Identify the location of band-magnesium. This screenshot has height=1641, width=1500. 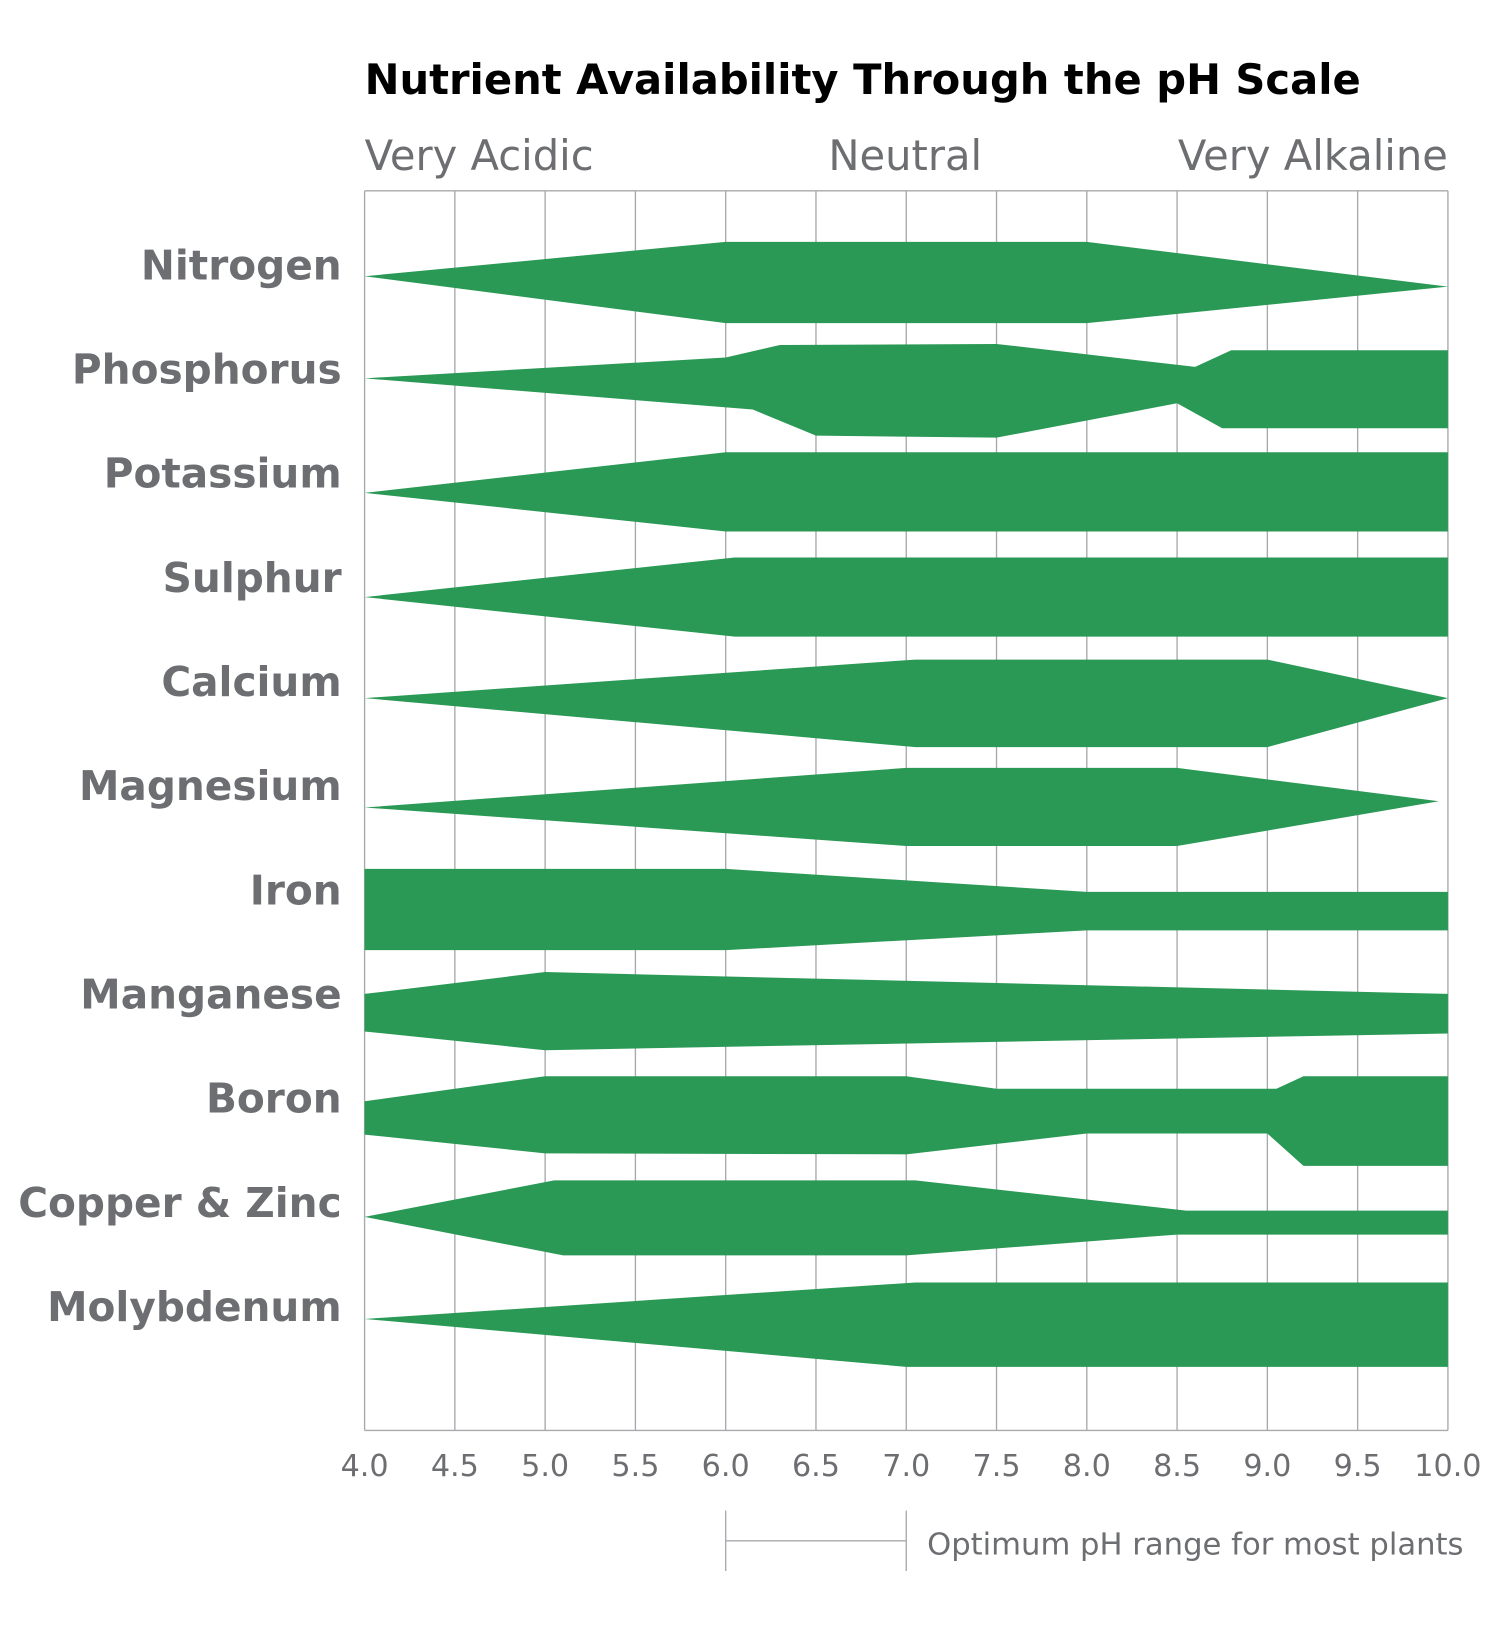
(901, 807).